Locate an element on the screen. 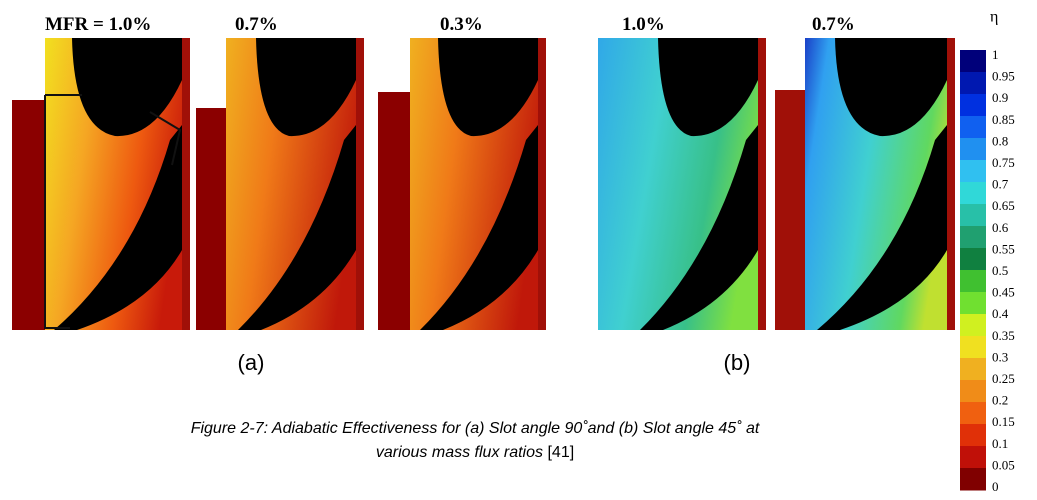  colorbar-label: 0.75 is located at coordinates (1003, 162).